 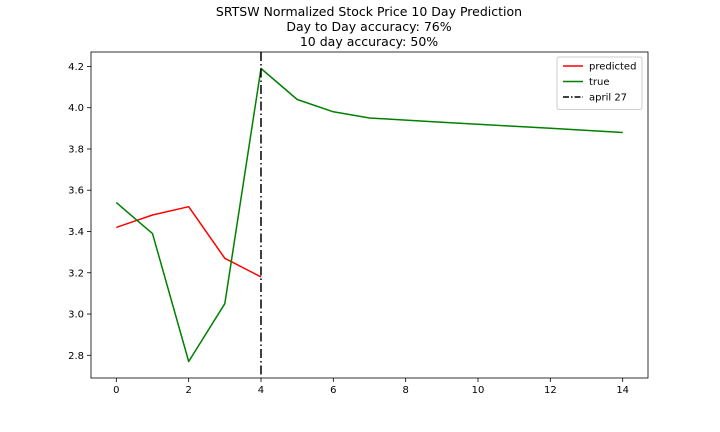 I want to click on y-tick-label: 3.8, so click(x=76, y=149).